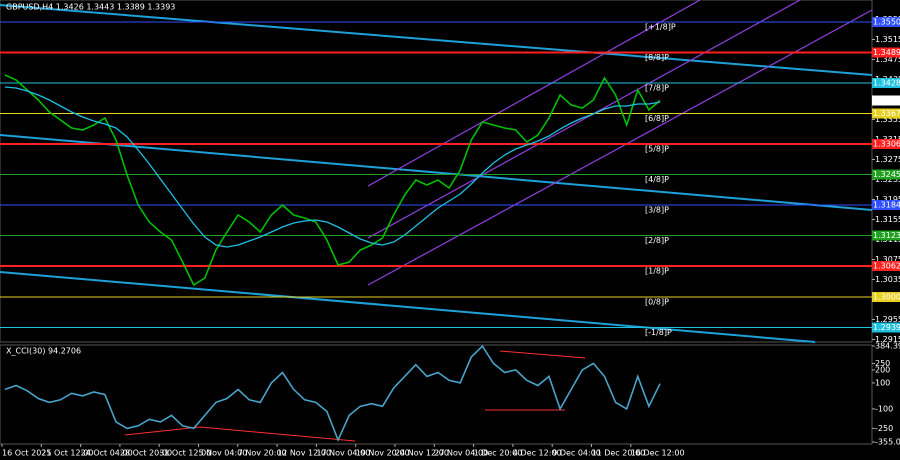 Image resolution: width=900 pixels, height=460 pixels. What do you see at coordinates (619, 453) in the screenshot?
I see `time-label: 11 Dec 20:00` at bounding box center [619, 453].